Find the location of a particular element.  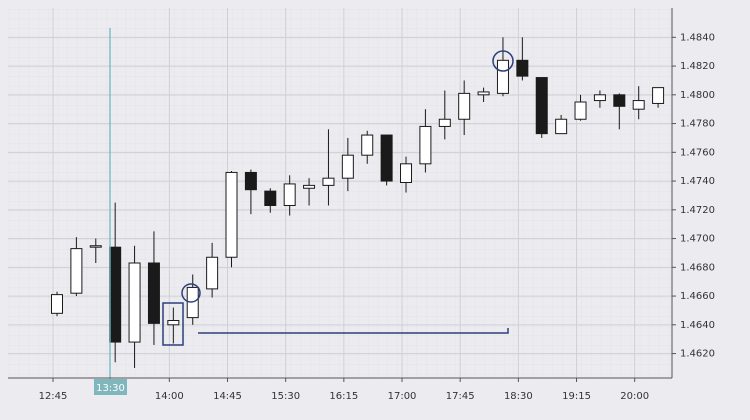

highlight-box is located at coordinates (173, 324).